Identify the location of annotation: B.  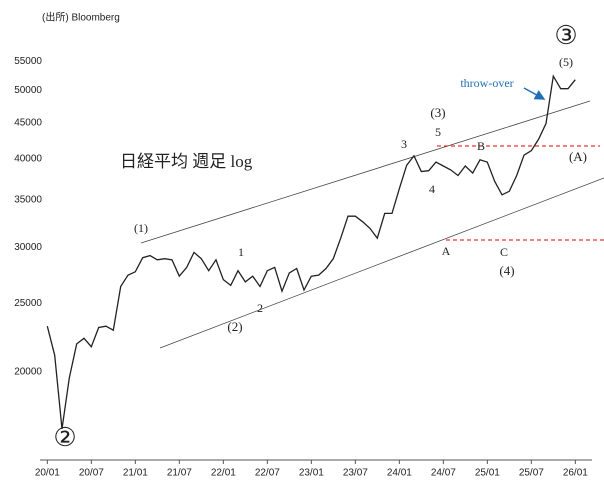
(481, 146).